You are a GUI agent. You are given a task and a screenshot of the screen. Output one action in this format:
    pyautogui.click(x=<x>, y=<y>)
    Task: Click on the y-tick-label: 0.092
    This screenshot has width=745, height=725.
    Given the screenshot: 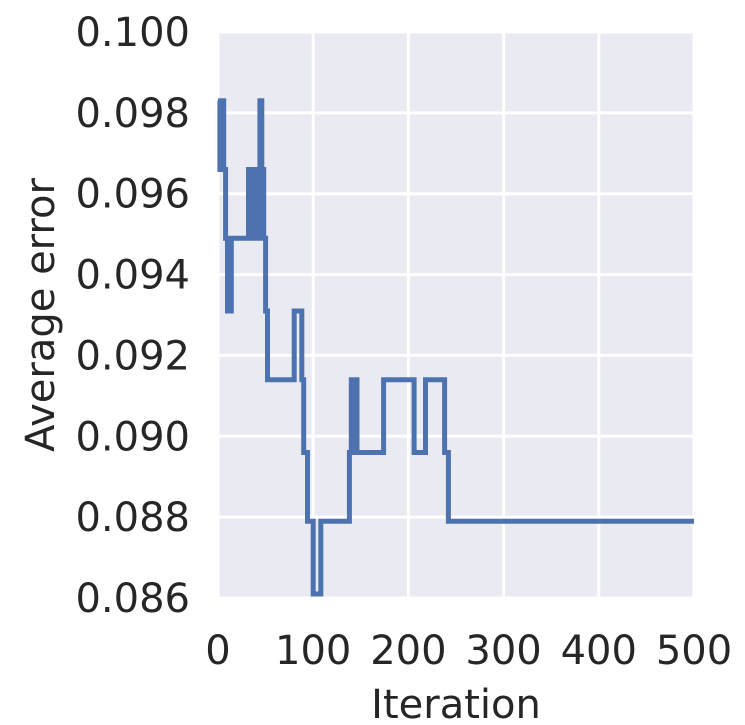 What is the action you would take?
    pyautogui.click(x=132, y=356)
    